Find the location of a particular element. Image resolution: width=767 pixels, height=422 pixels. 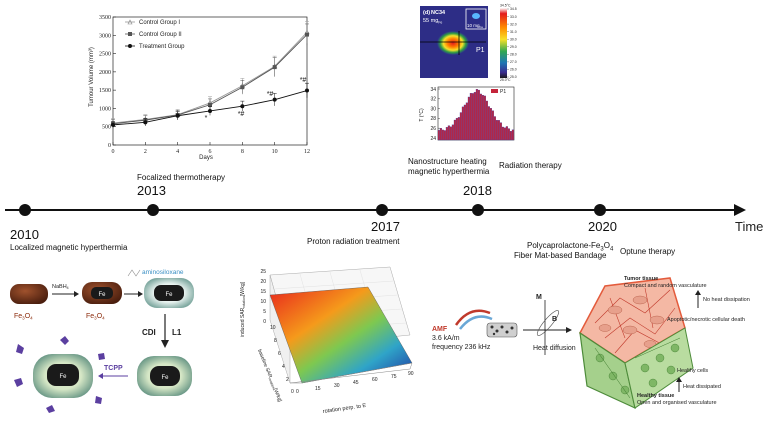

label-fe3o4-2: Fe3O4 is located at coordinates (95, 317).